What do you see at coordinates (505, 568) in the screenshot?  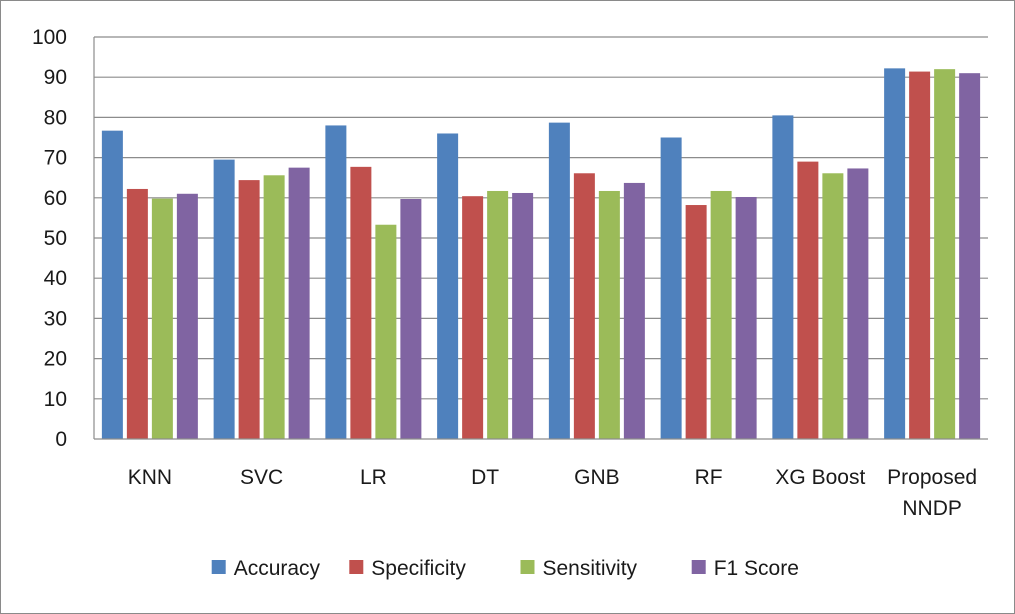 I see `legend: Accuracy Specificity Sensitivity F1 Score` at bounding box center [505, 568].